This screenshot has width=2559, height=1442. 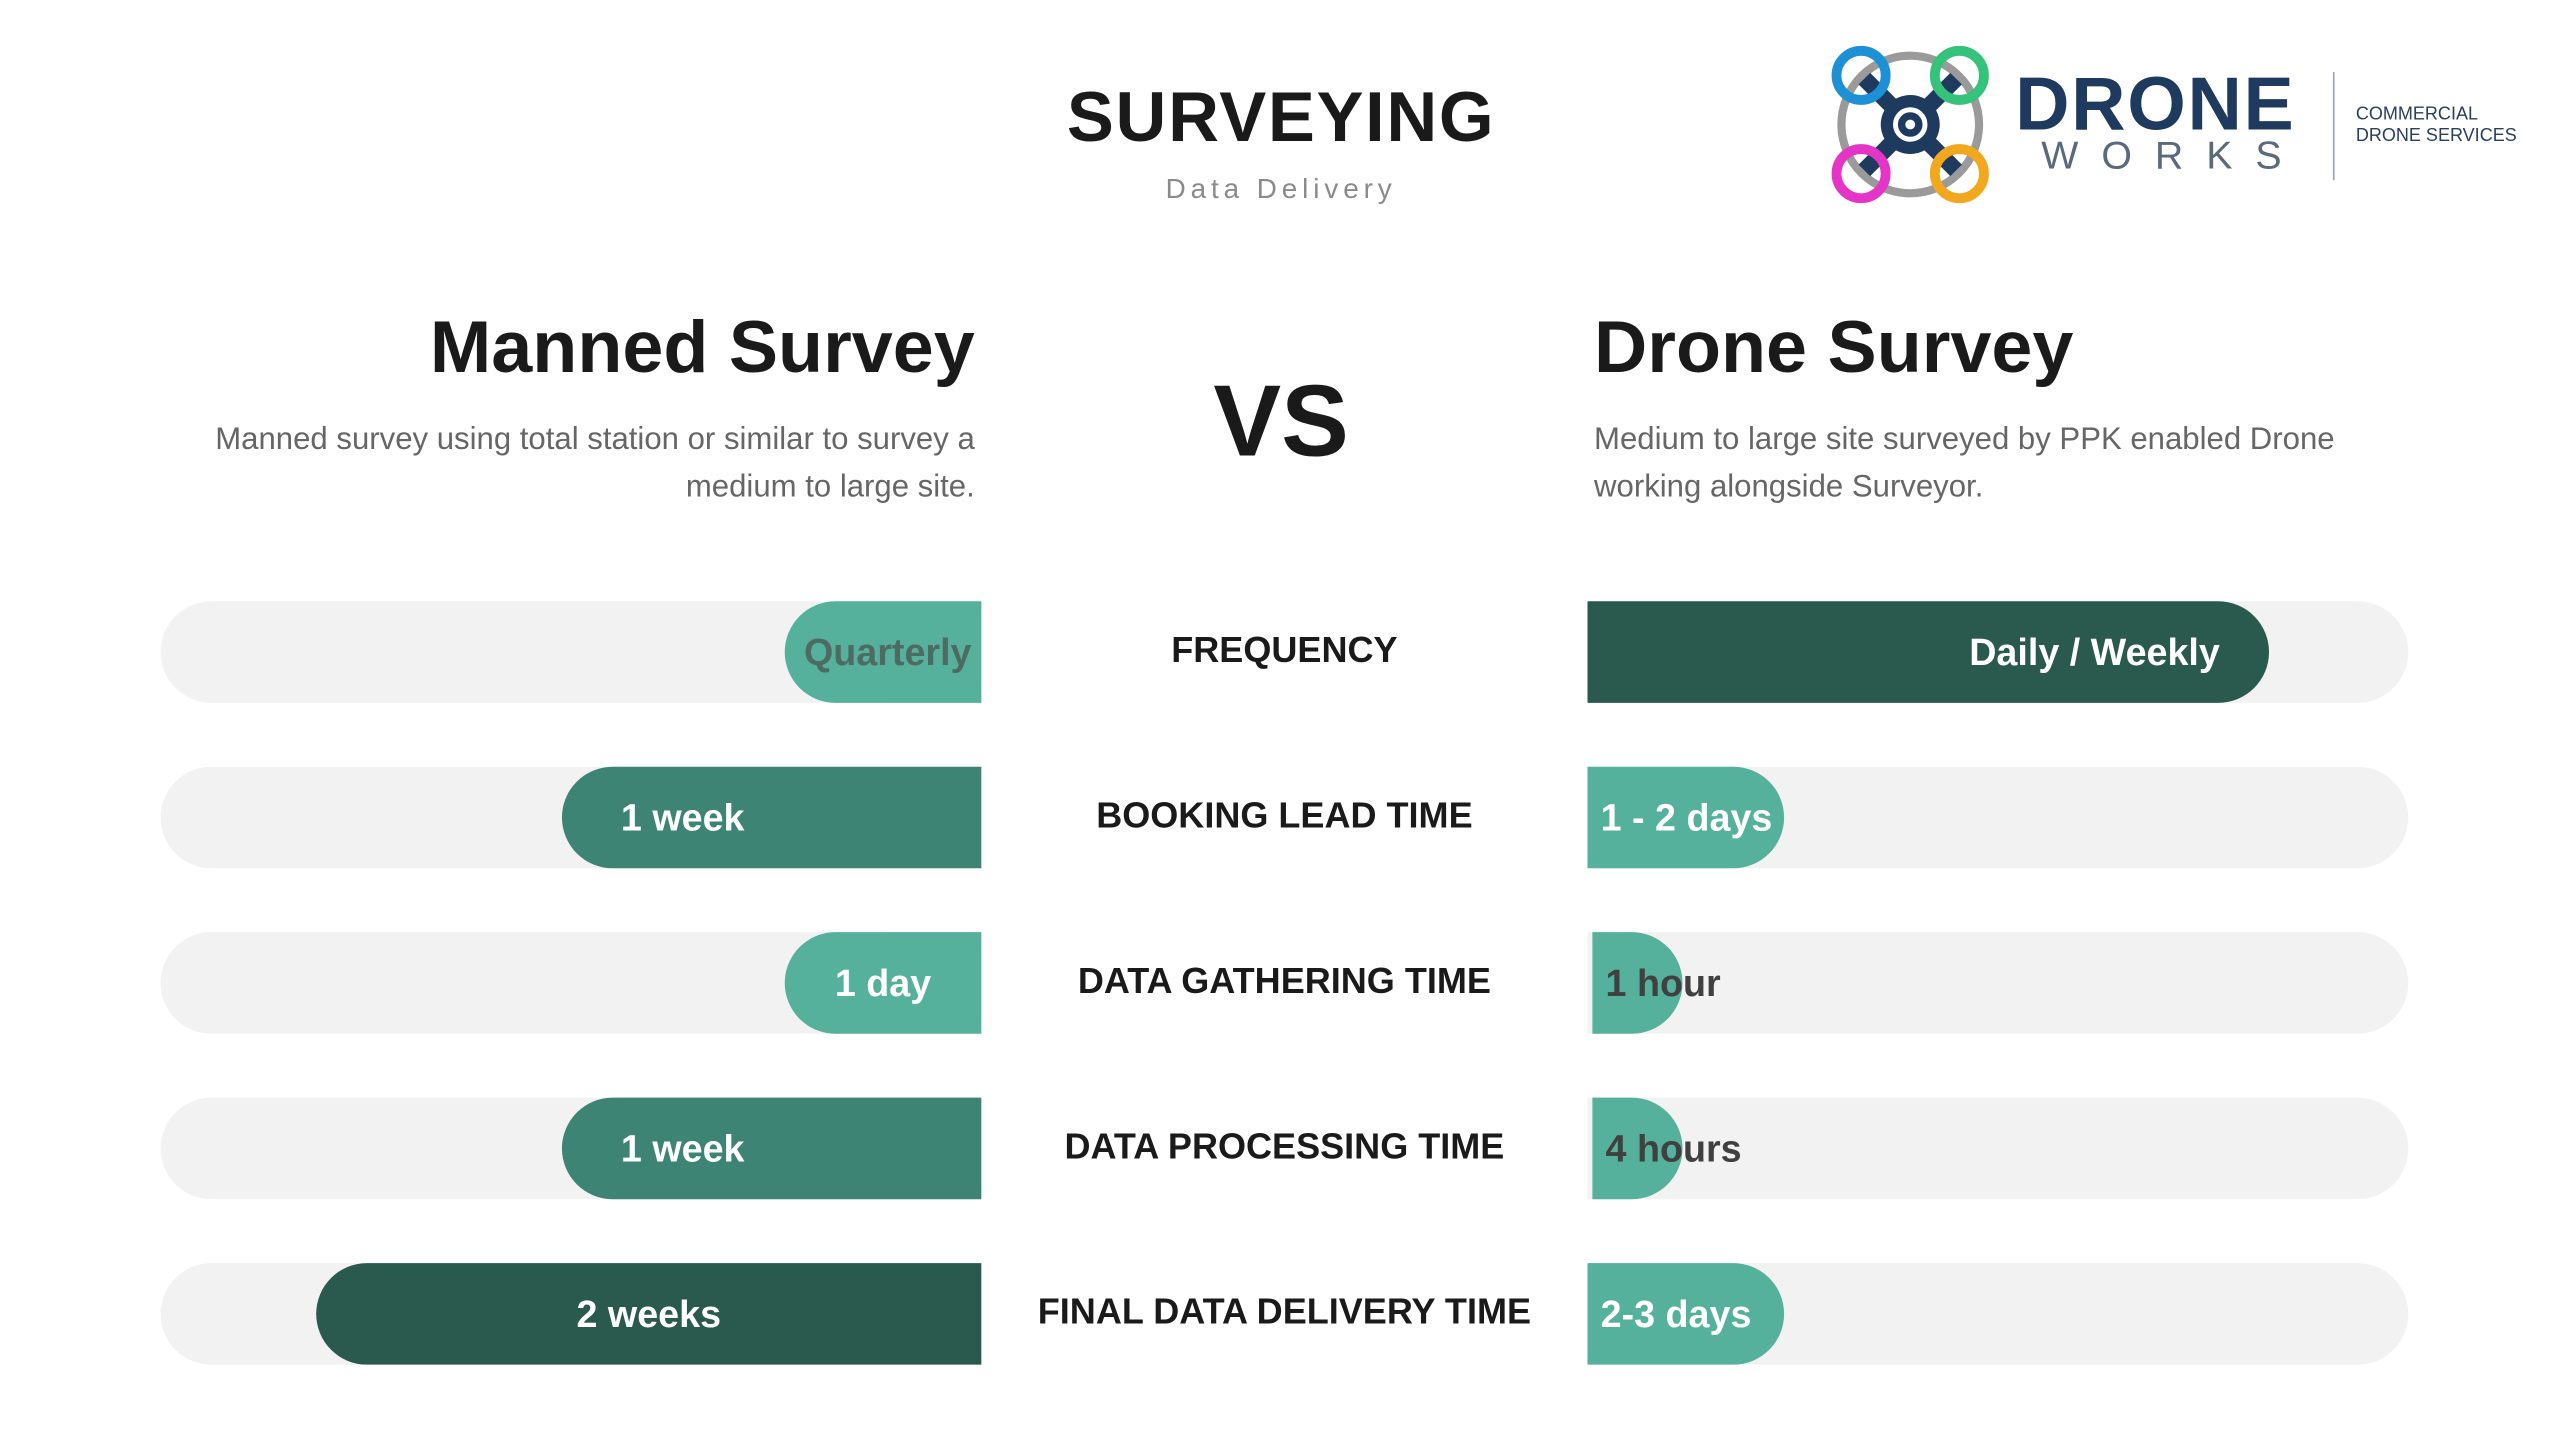 I want to click on drone-bar-label: 2-3 days, so click(x=1676, y=1313).